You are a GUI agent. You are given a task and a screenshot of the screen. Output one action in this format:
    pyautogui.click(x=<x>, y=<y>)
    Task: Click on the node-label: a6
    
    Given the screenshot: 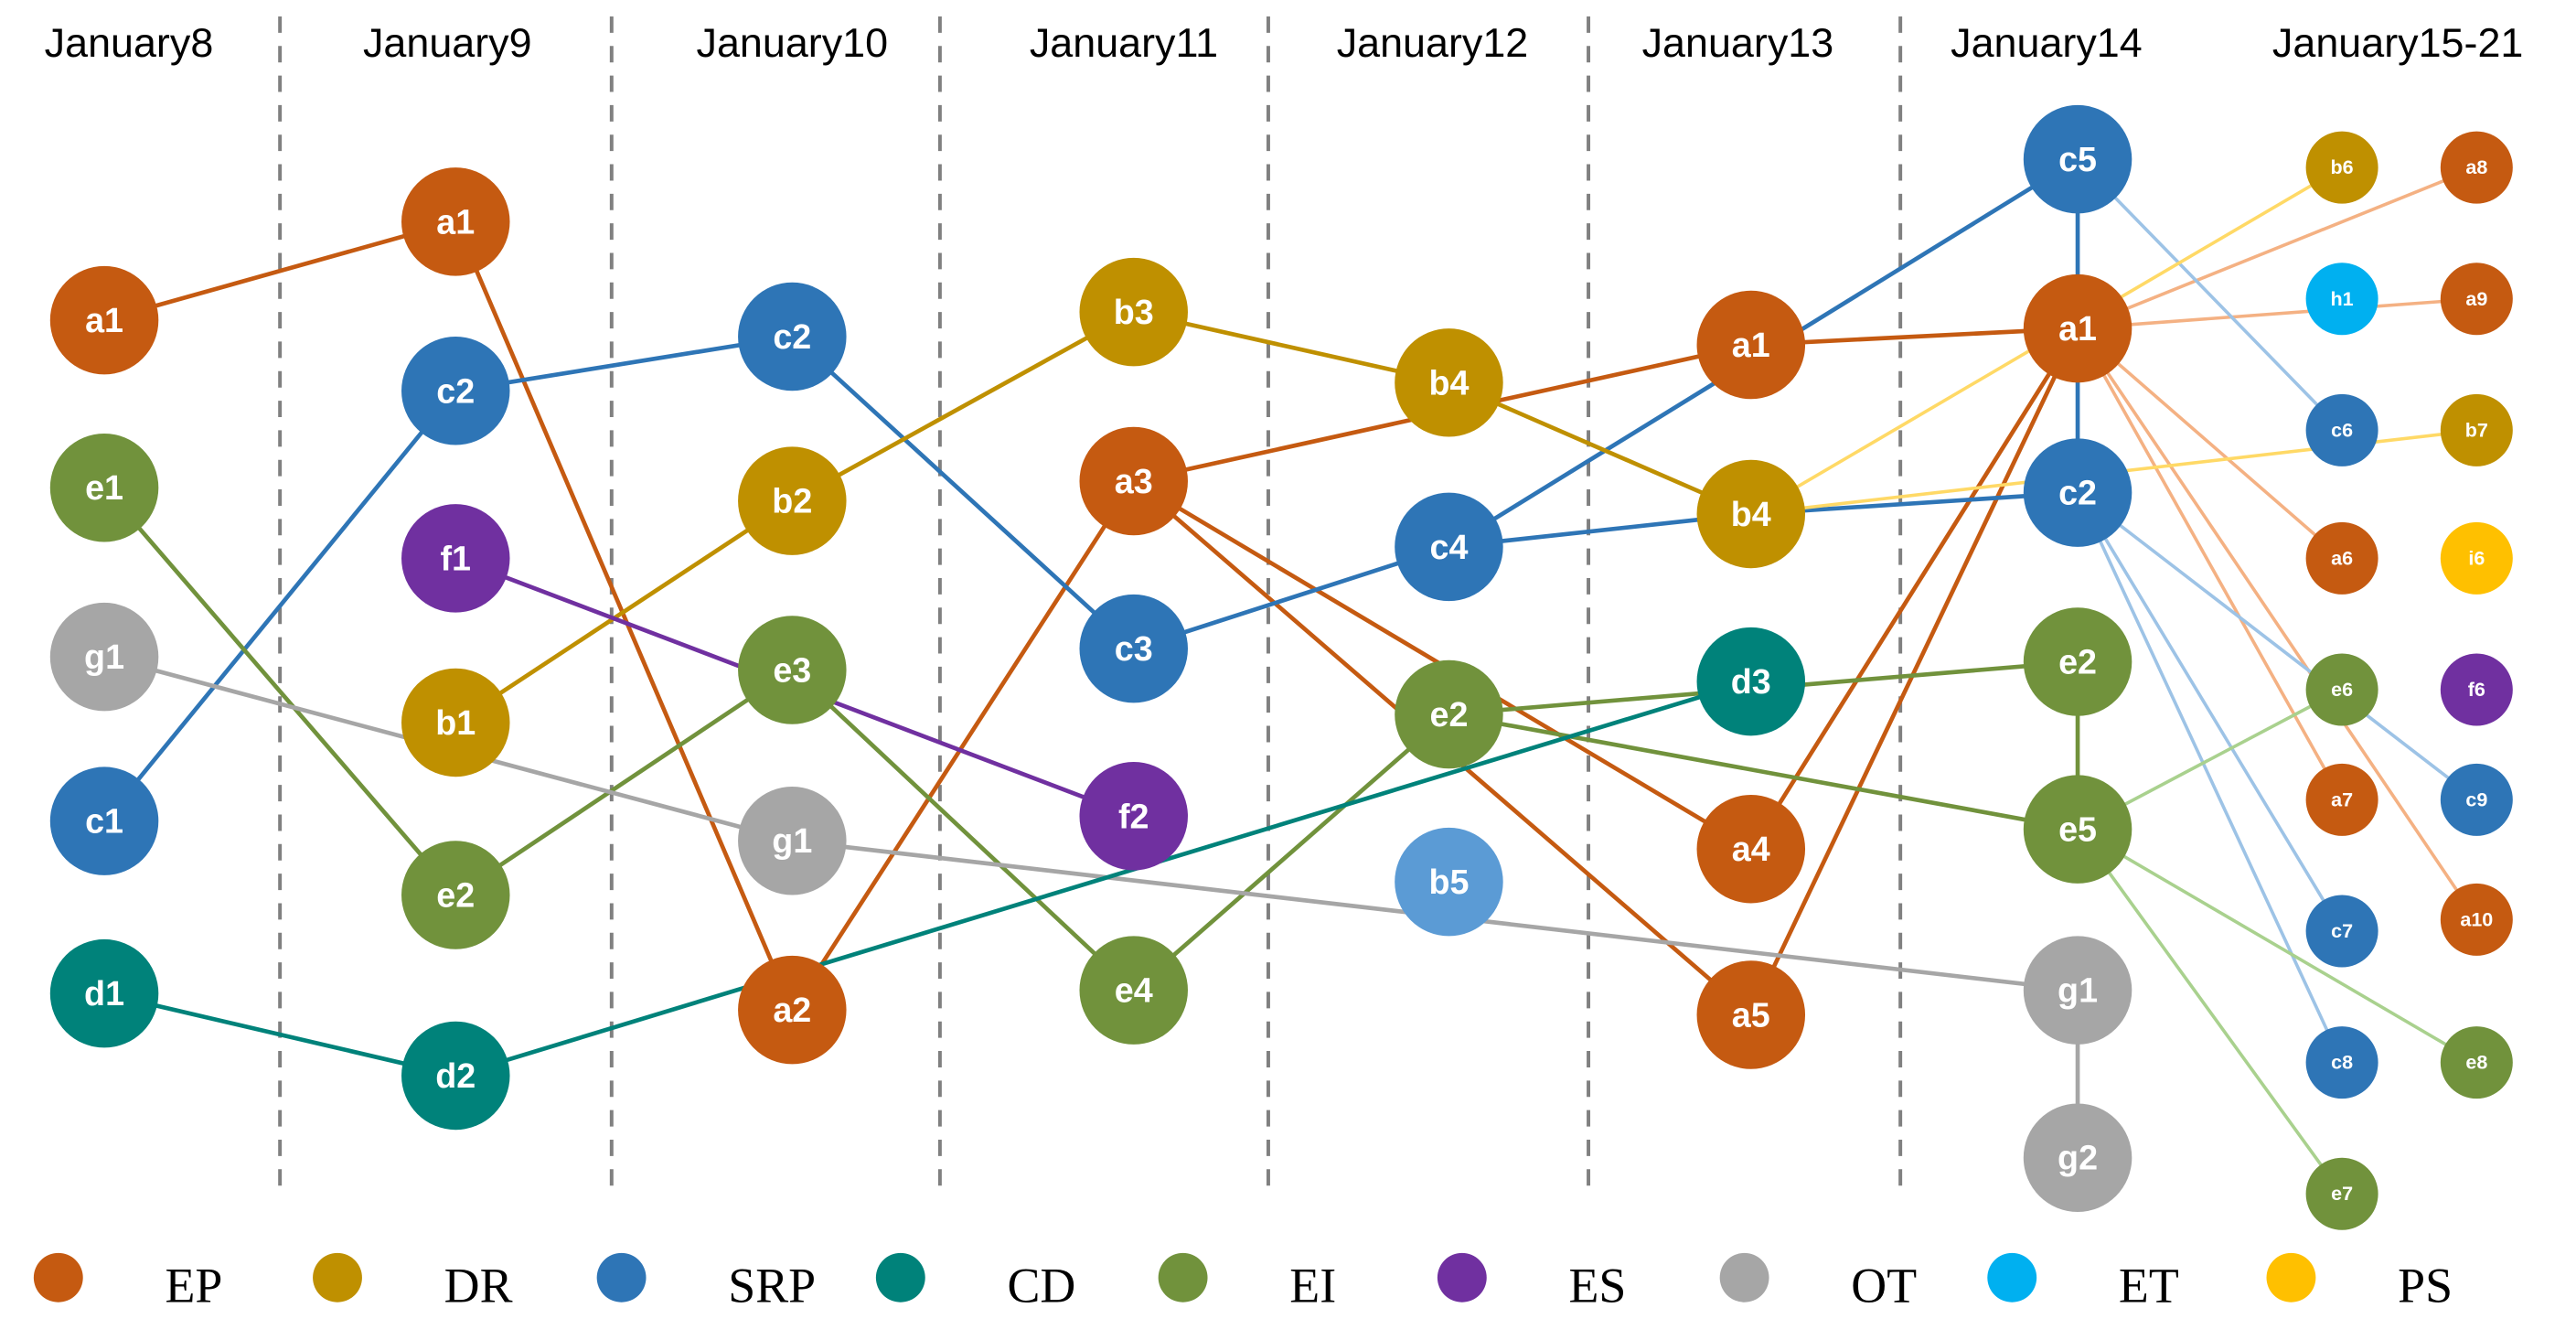 What is the action you would take?
    pyautogui.click(x=2342, y=558)
    